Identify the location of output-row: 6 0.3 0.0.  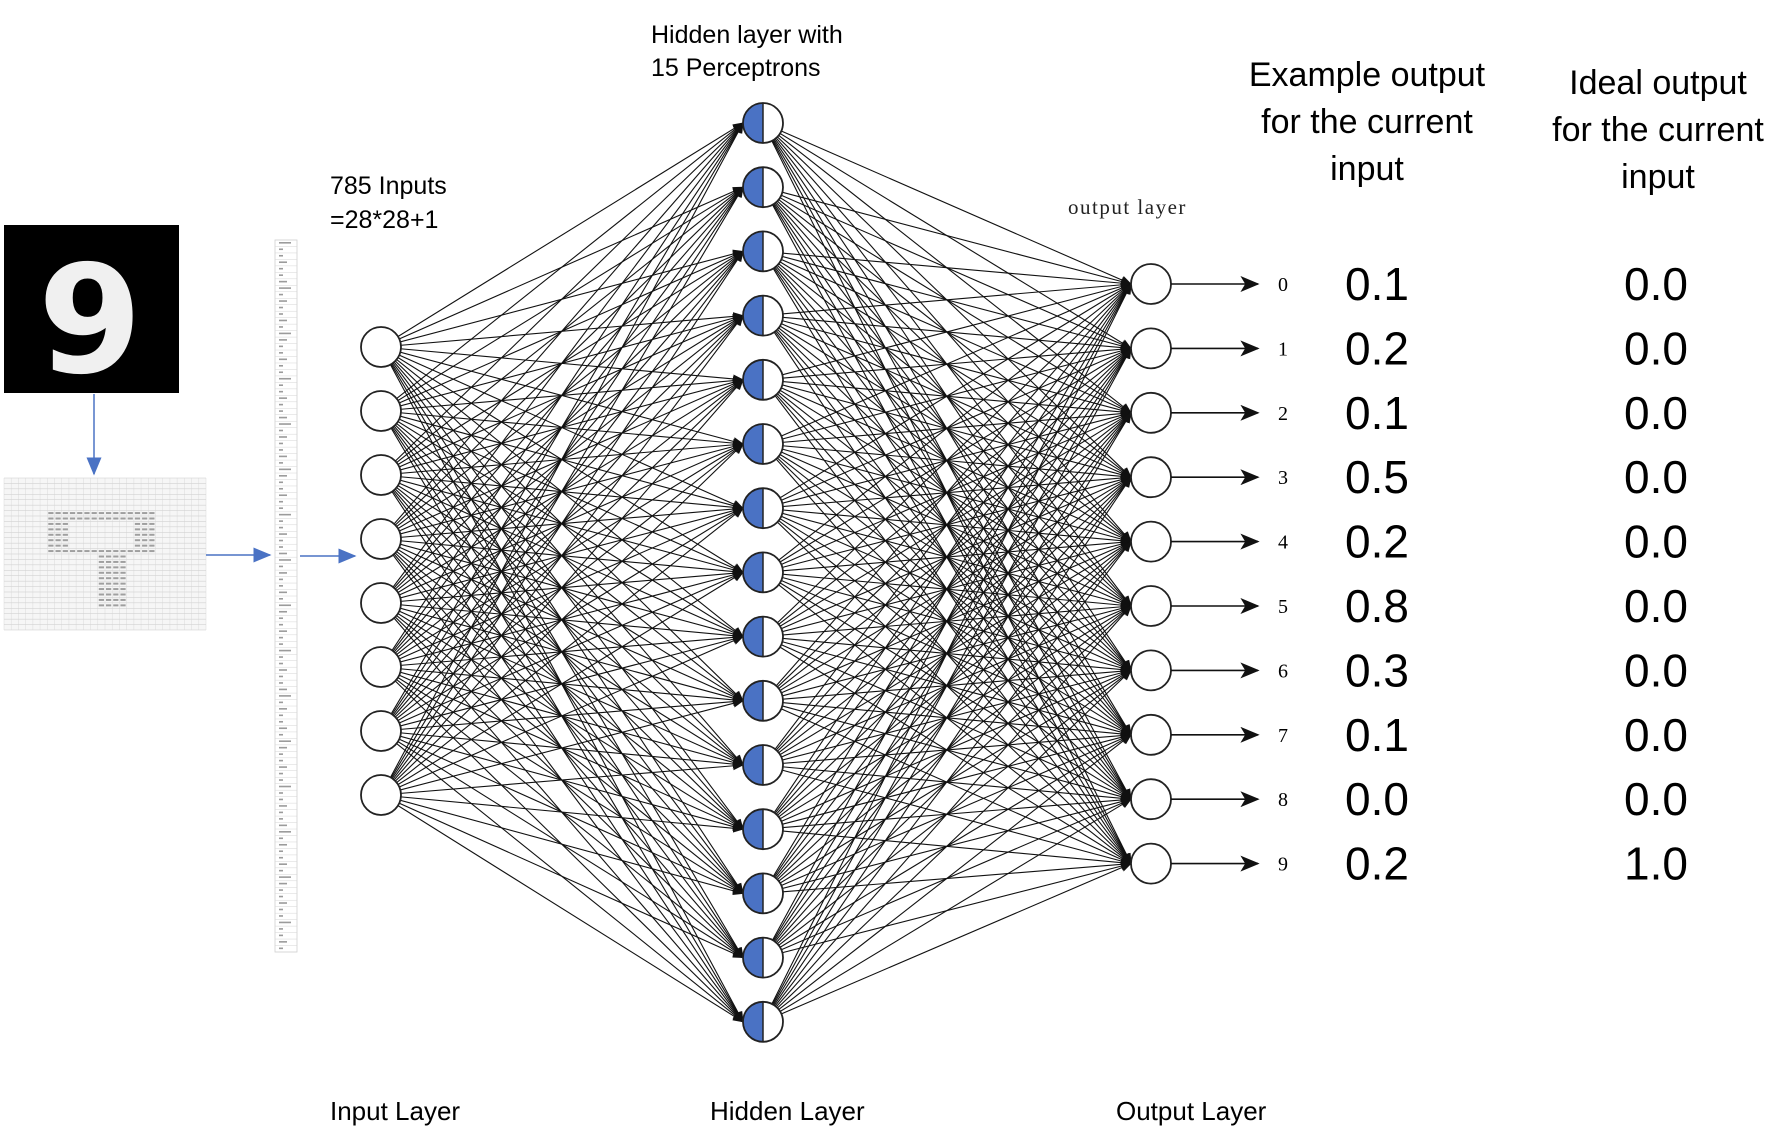
(1429, 670).